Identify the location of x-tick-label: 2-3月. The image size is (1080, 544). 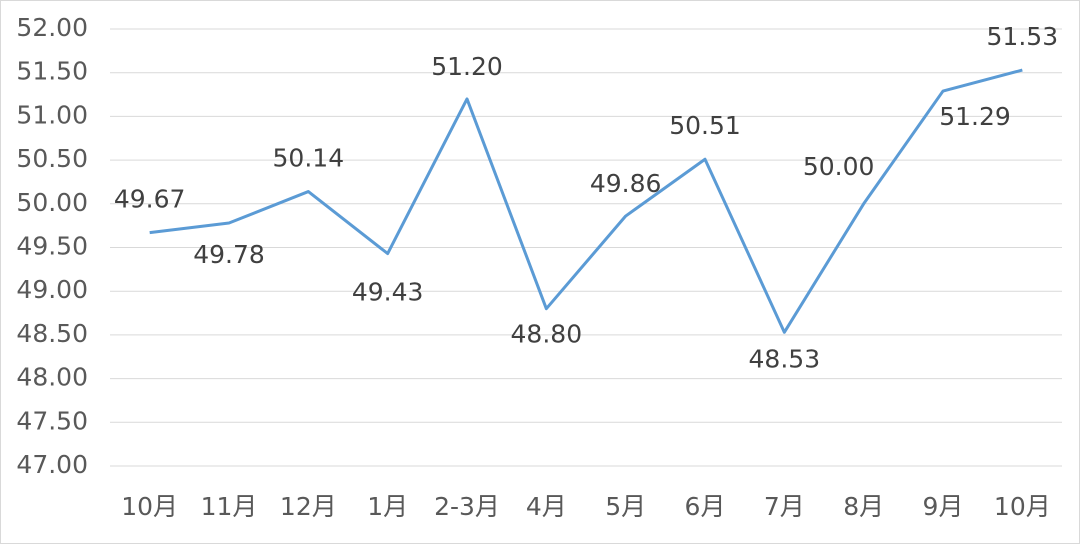
(467, 506).